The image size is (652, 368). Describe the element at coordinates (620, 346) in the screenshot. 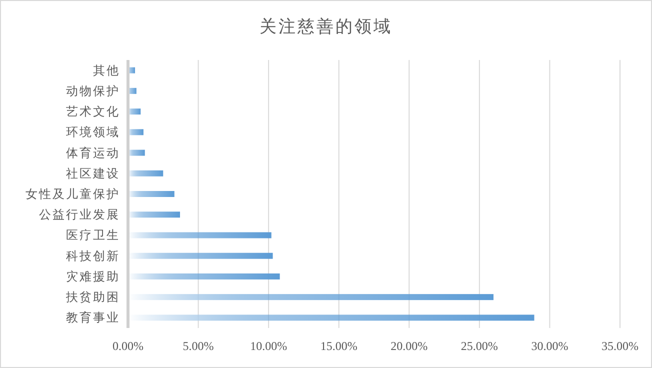

I see `x-tick-label: 35.00%` at that location.